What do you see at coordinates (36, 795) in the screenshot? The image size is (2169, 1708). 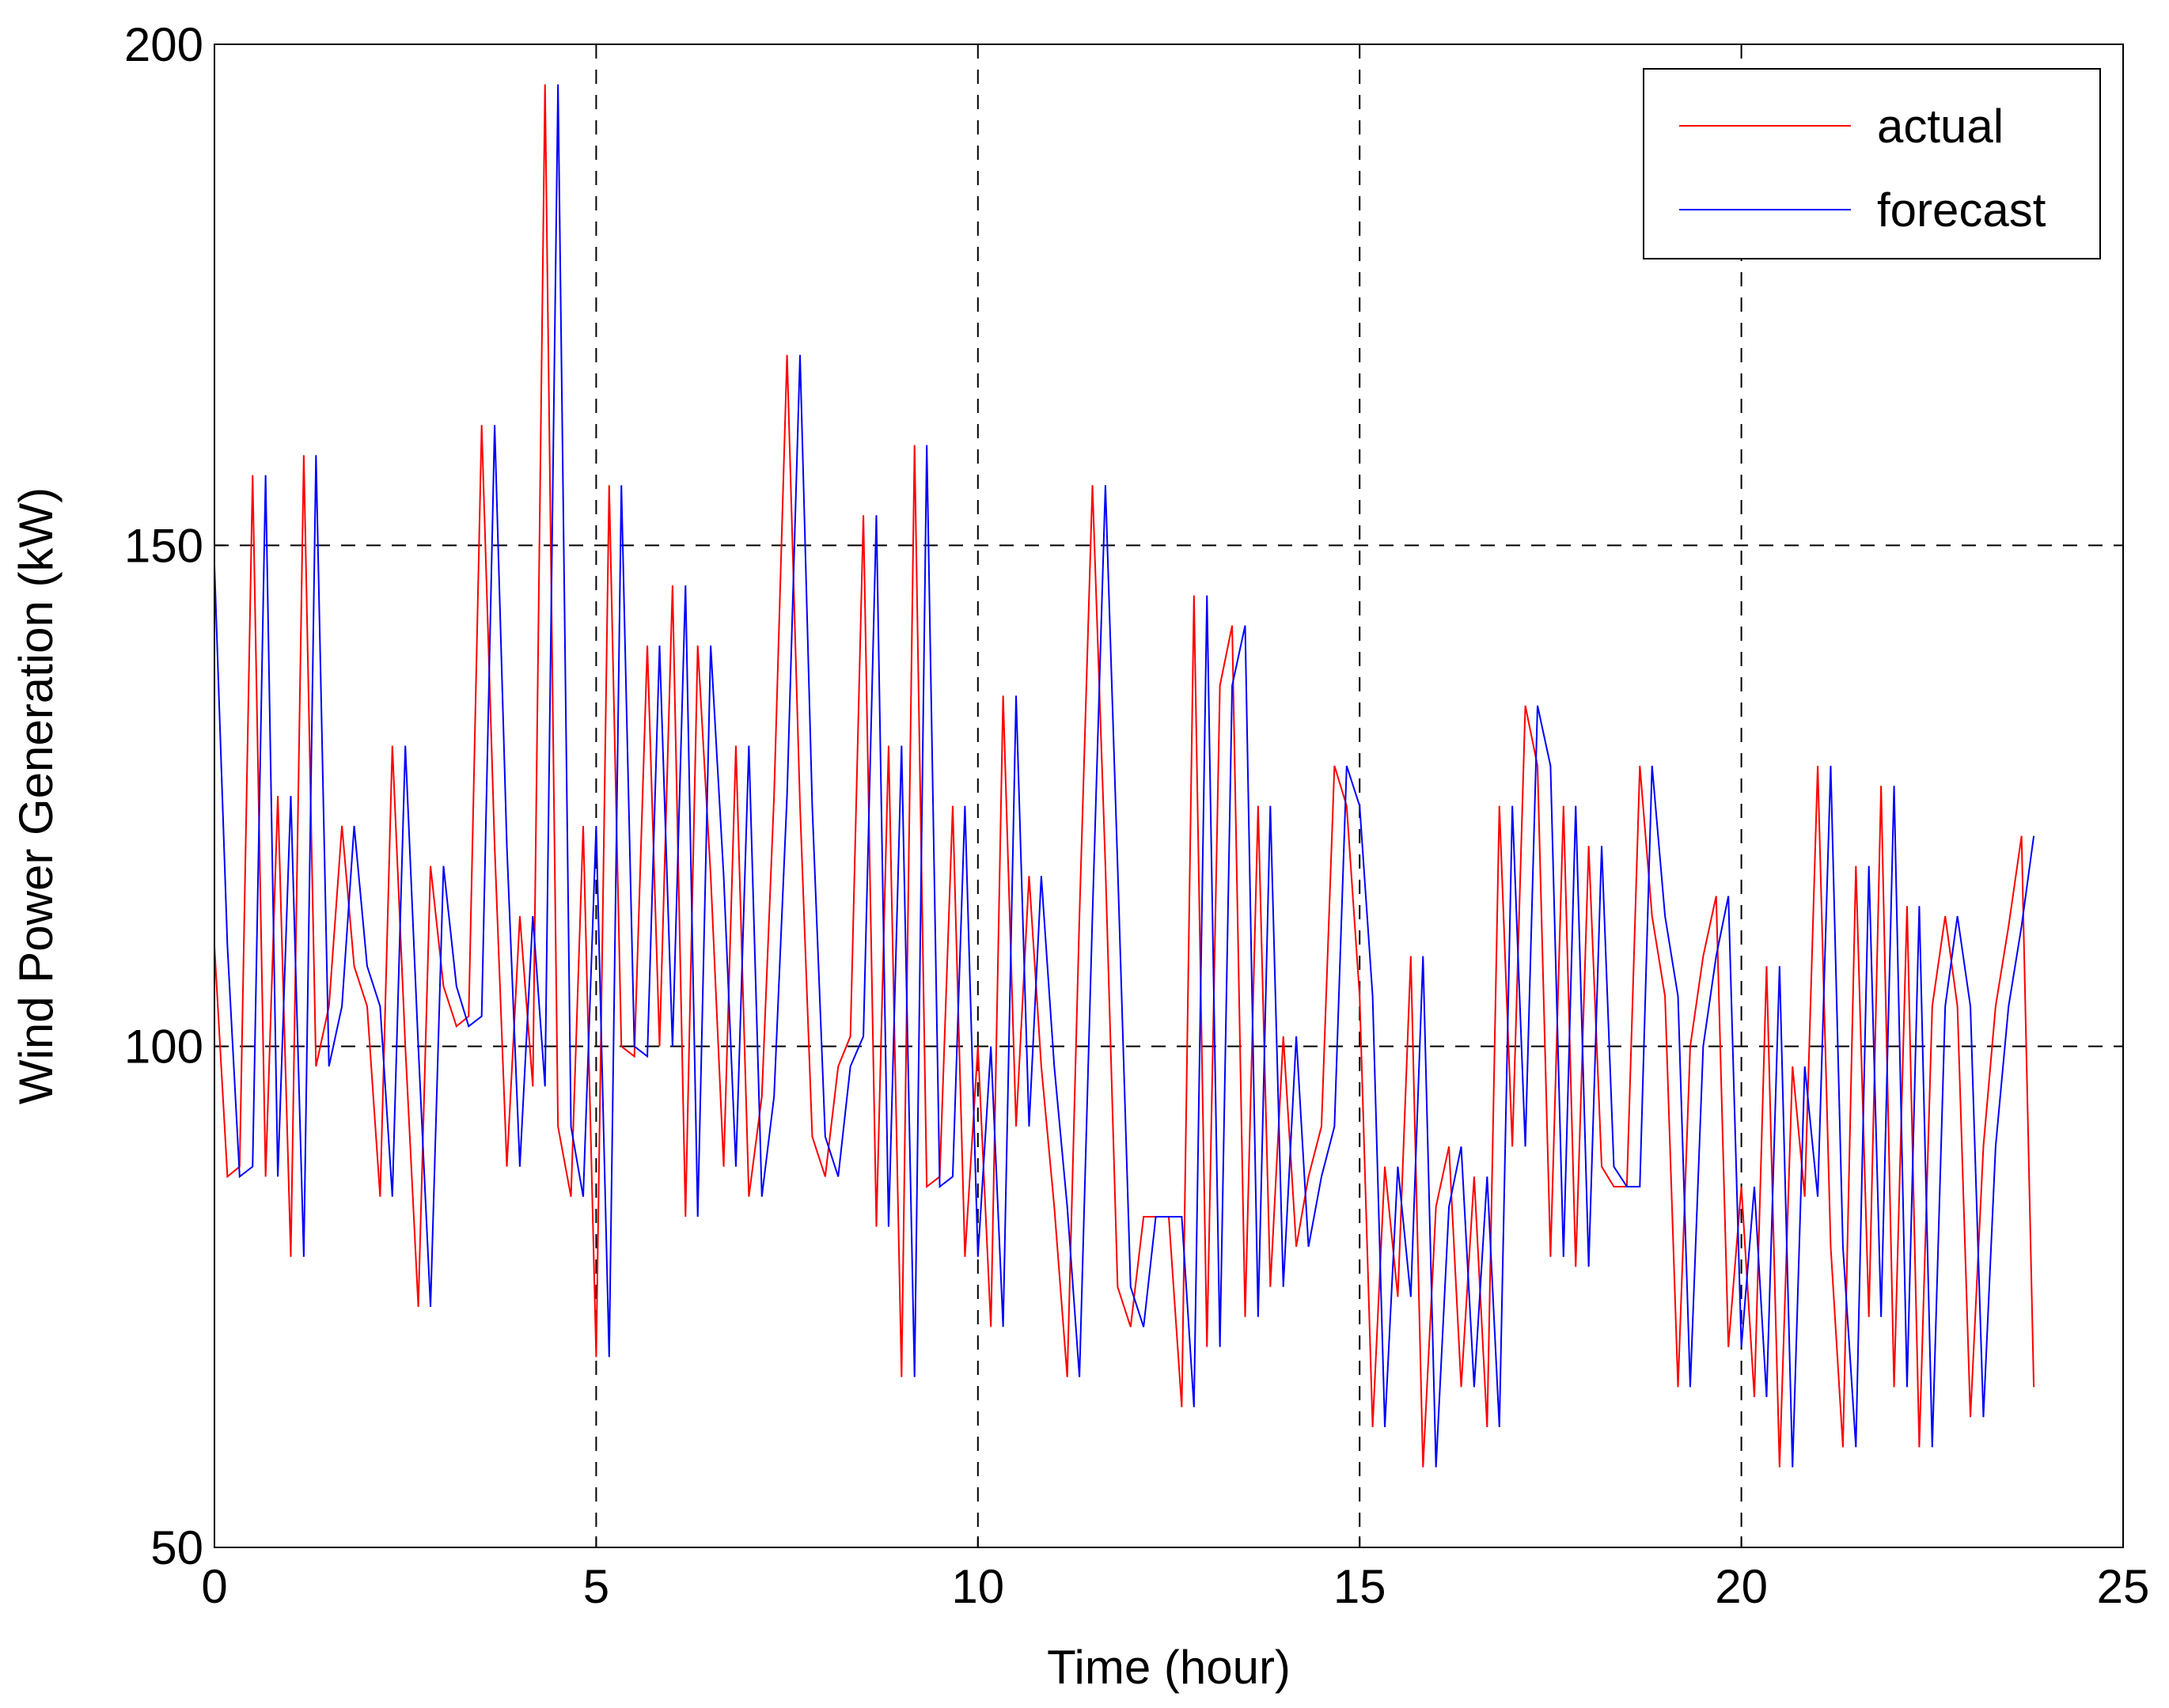 I see `y-axis-label: Wind Power Generation (kW)` at bounding box center [36, 795].